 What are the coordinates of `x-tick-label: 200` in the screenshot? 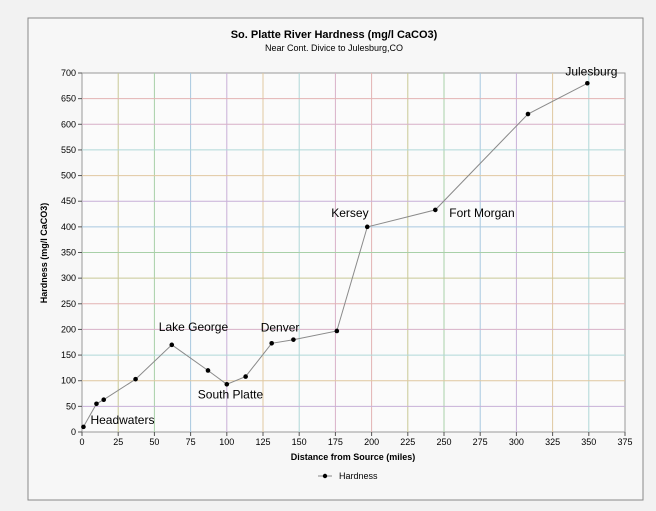 It's located at (371, 442).